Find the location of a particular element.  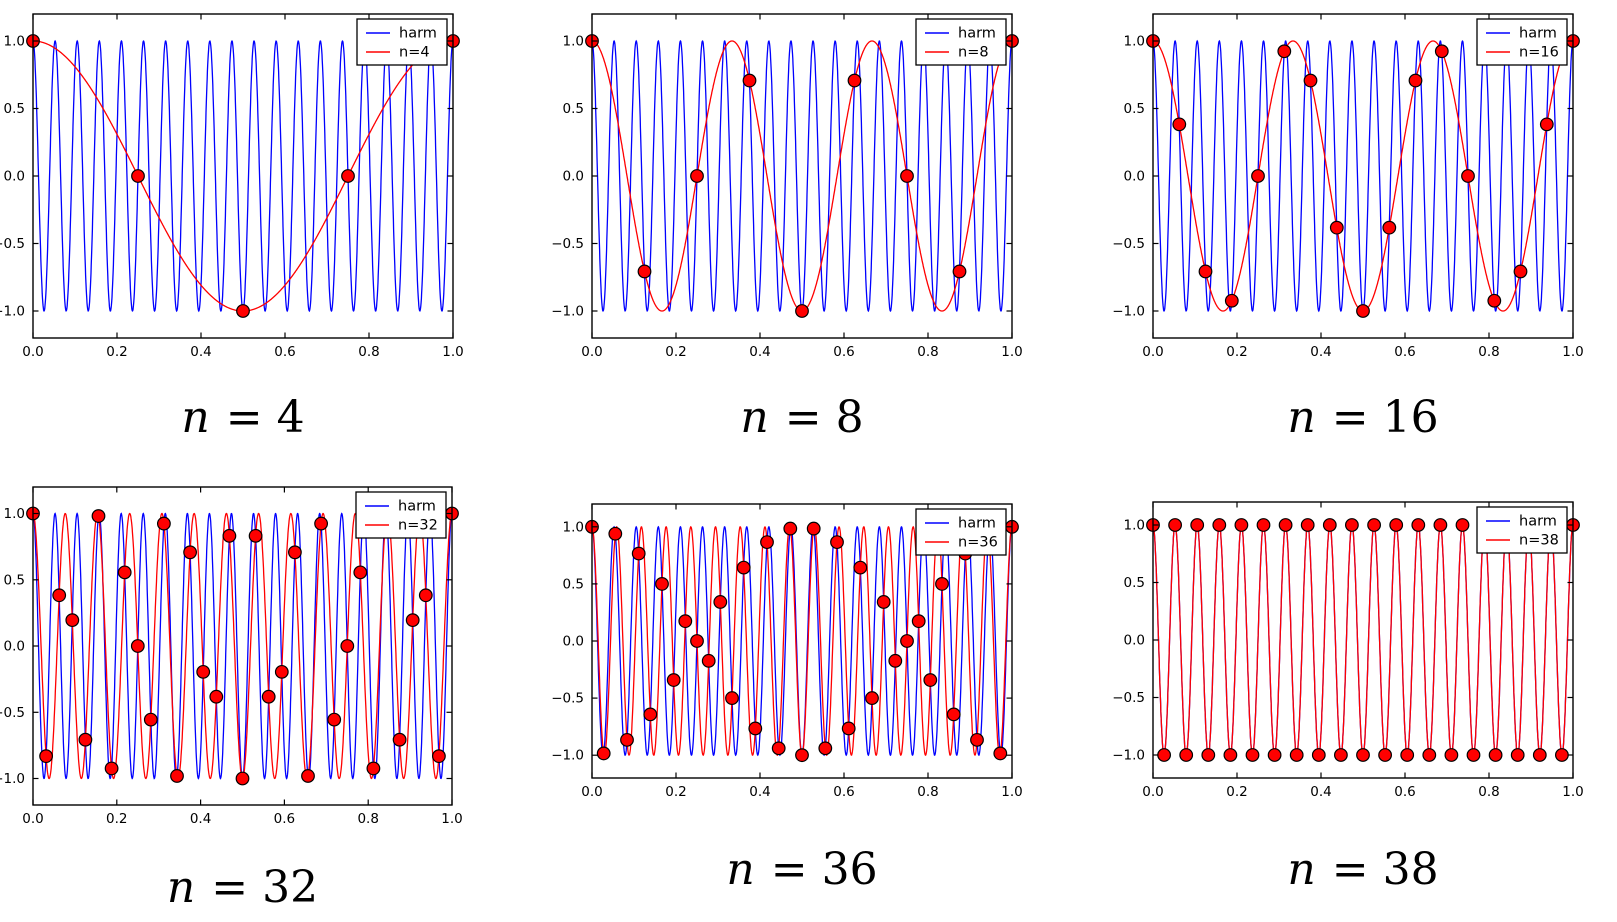

x-tick-label: 0.0 is located at coordinates (32, 819).